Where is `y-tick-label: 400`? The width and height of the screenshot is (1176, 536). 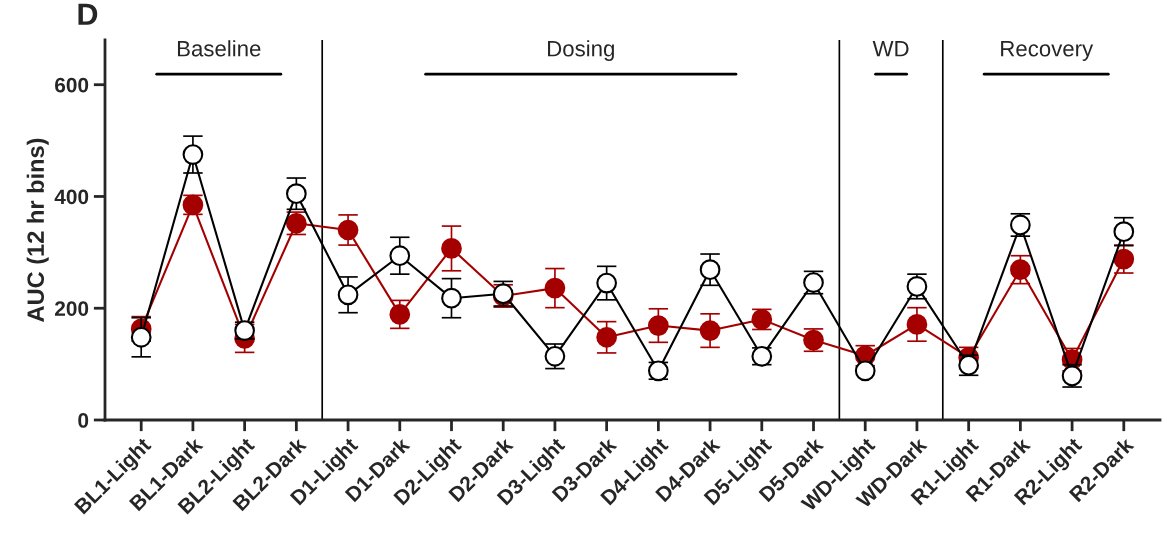 y-tick-label: 400 is located at coordinates (71, 197).